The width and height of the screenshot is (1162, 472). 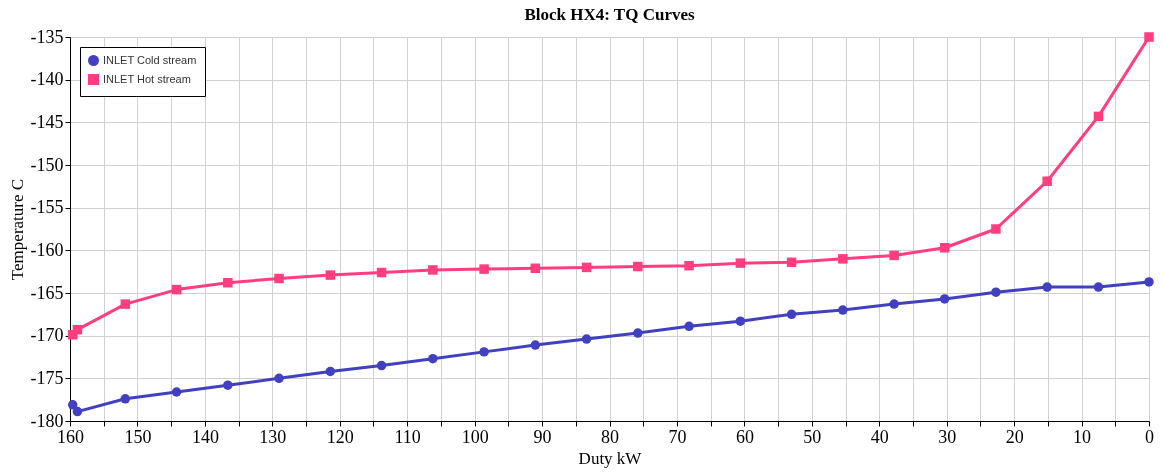 What do you see at coordinates (47, 121) in the screenshot?
I see `y-tick-label: -145` at bounding box center [47, 121].